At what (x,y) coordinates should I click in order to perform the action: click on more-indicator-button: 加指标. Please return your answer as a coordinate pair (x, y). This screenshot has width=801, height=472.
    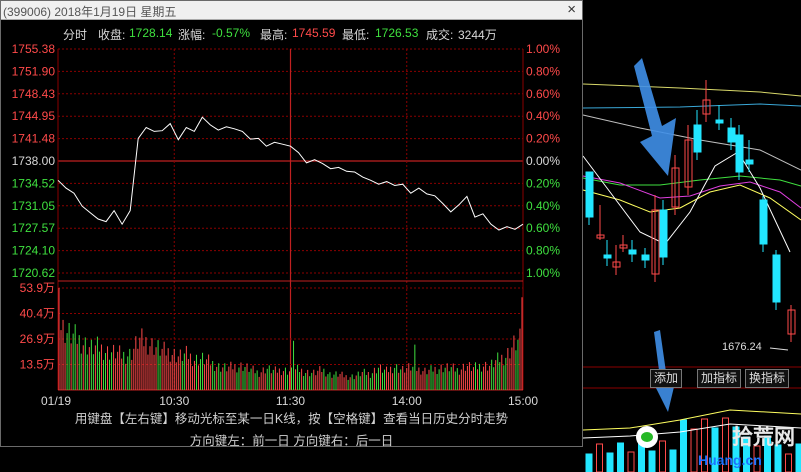
    Looking at the image, I should click on (719, 378).